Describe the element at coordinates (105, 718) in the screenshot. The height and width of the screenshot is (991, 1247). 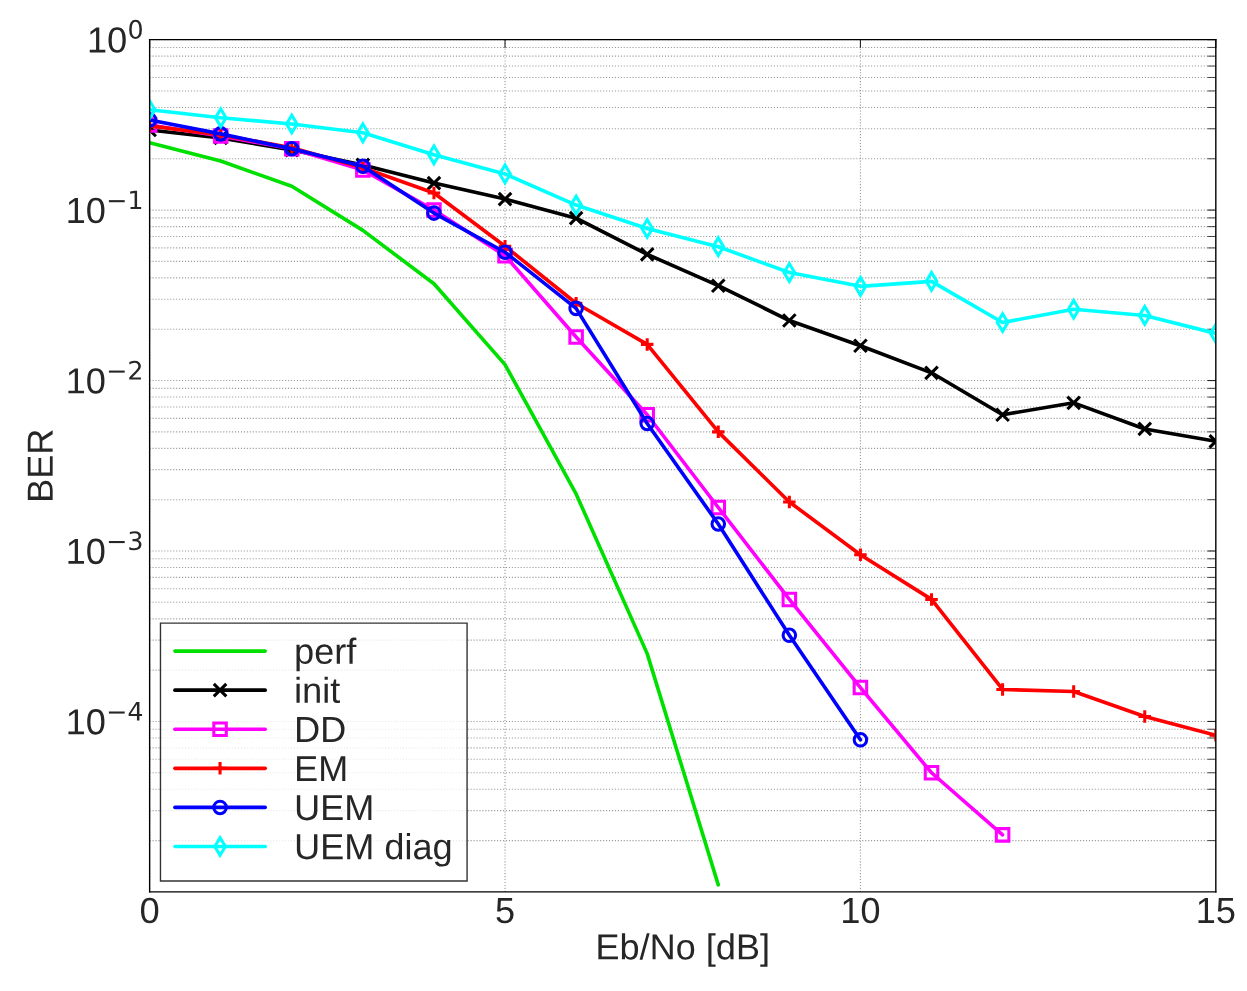
I see `y-tick-label: 10$^{−4}$` at that location.